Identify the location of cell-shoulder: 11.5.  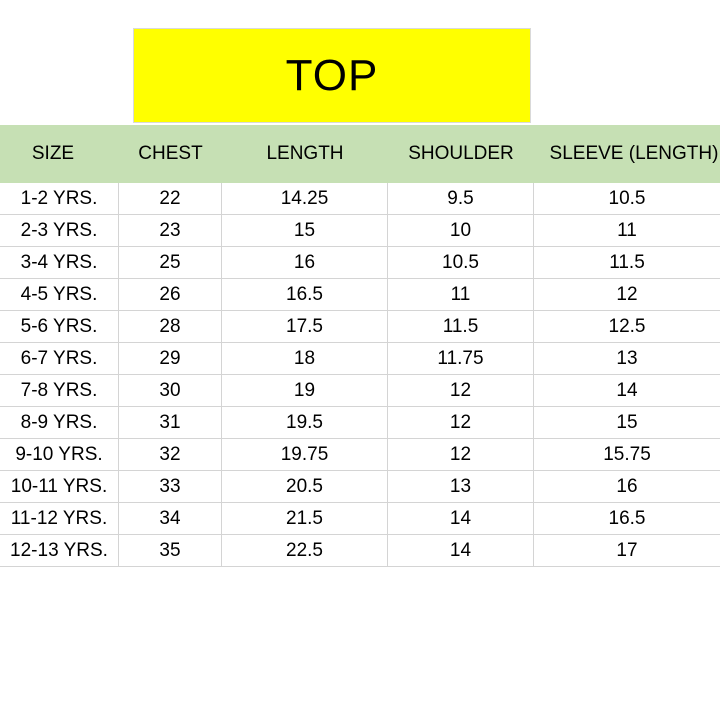
(461, 326).